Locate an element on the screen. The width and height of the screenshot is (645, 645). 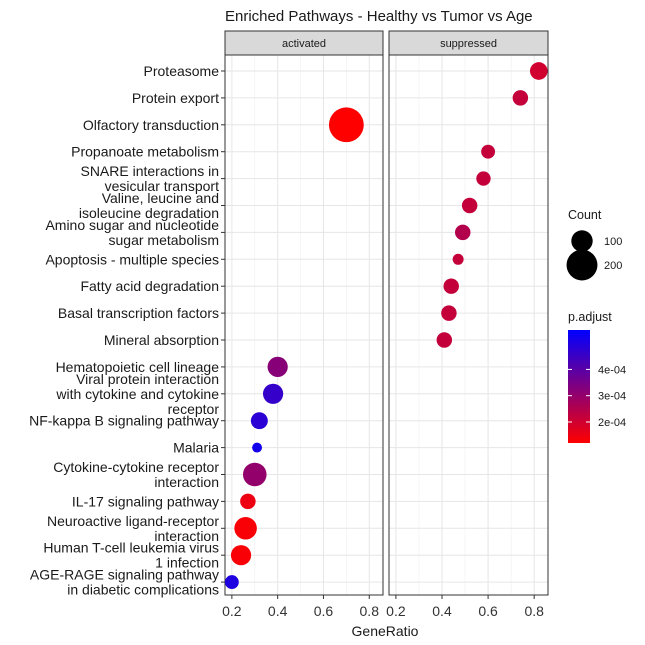
pathway-label-cytokine-cytokine-receptor: interaction is located at coordinates (186, 482).